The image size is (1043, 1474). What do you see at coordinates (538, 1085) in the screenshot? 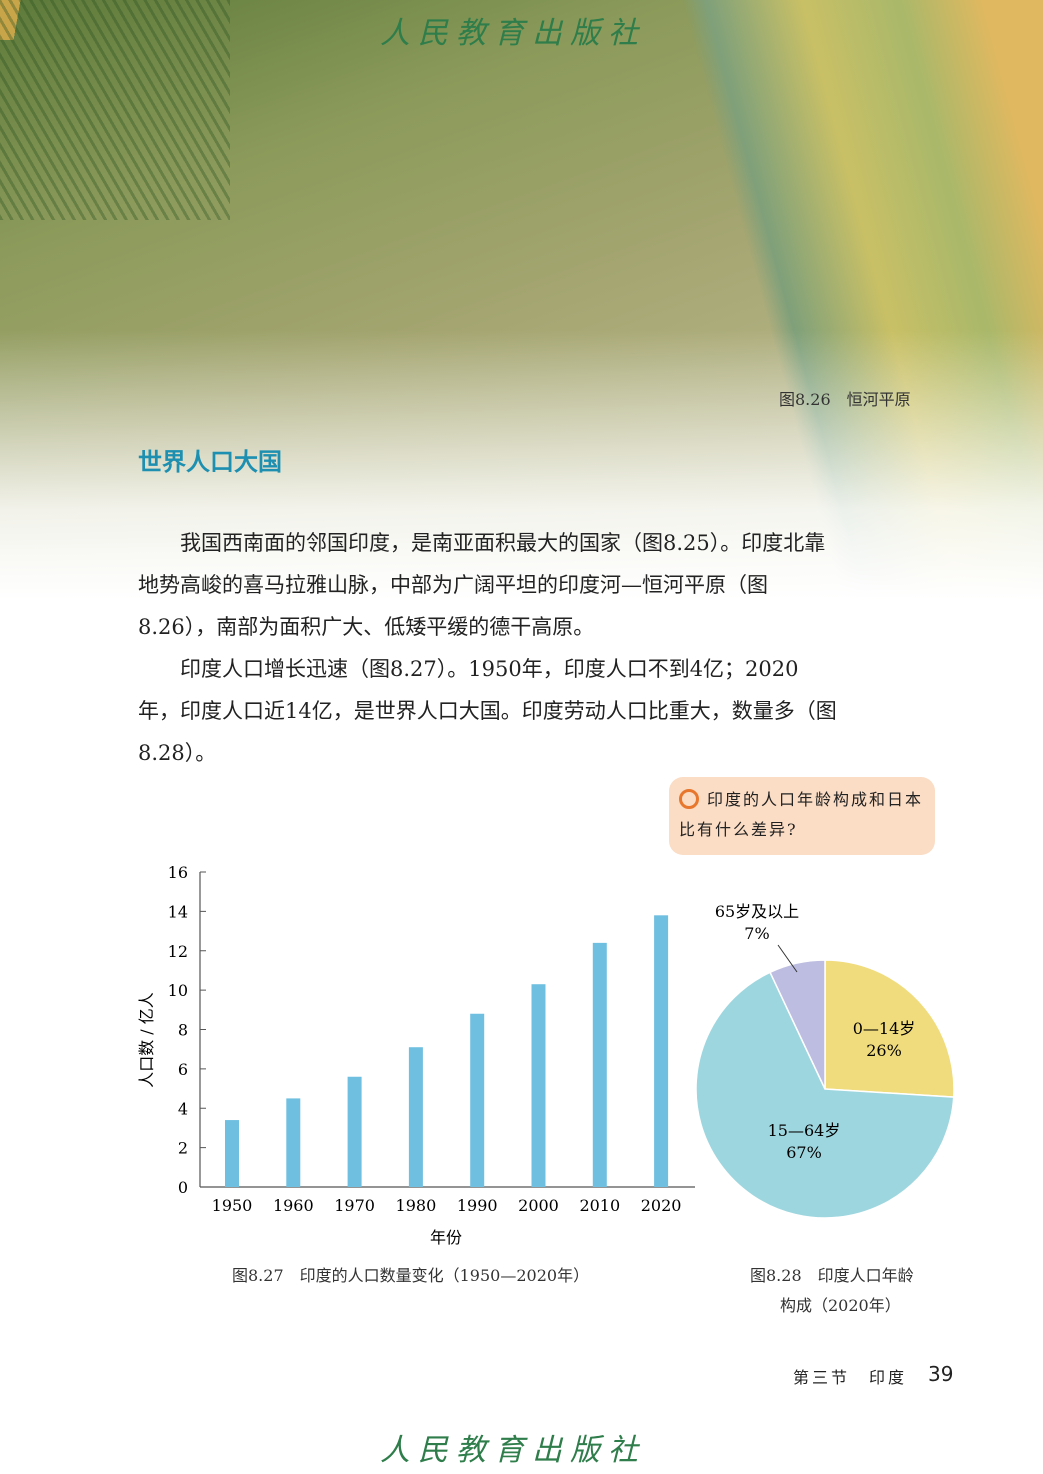
I see `bar-2000` at bounding box center [538, 1085].